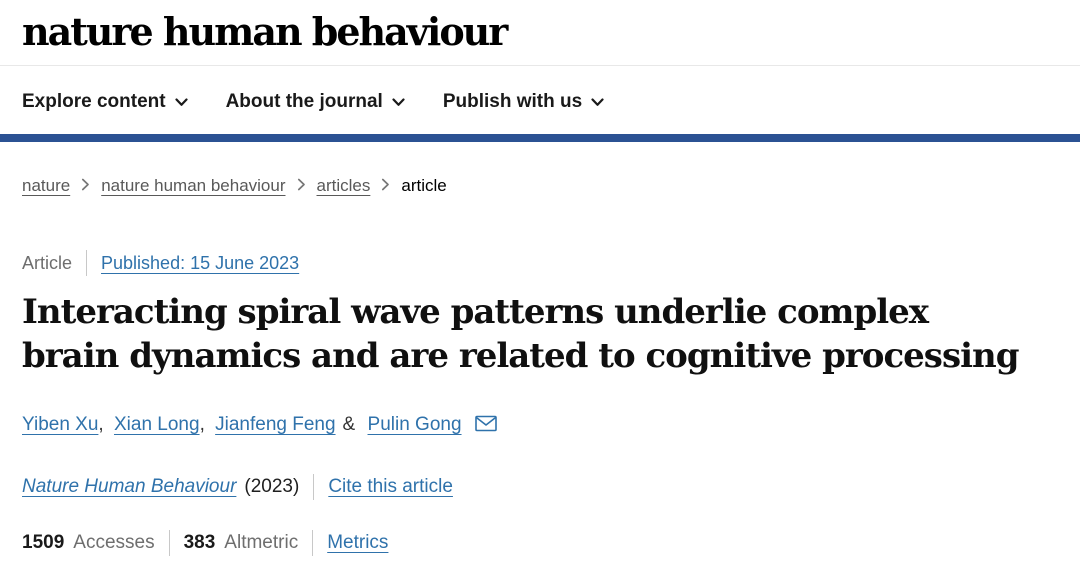 The image size is (1080, 586). Describe the element at coordinates (304, 101) in the screenshot. I see `nav-about-the-journal-label: About the journal` at that location.